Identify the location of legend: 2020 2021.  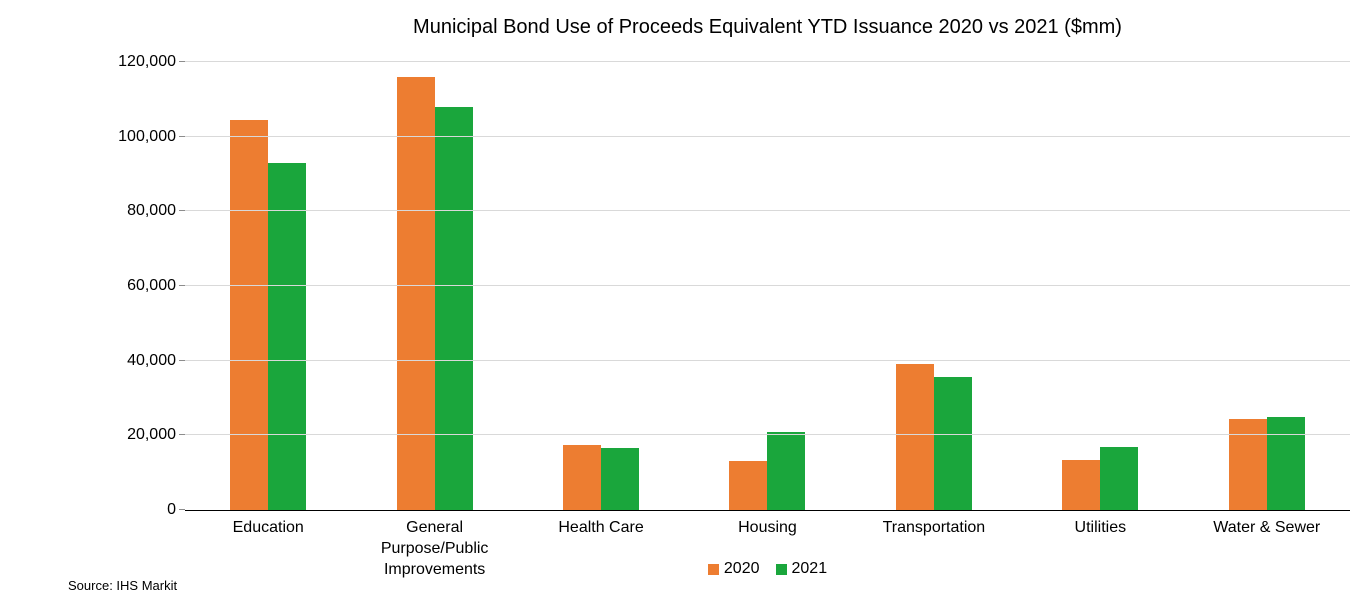
(767, 569).